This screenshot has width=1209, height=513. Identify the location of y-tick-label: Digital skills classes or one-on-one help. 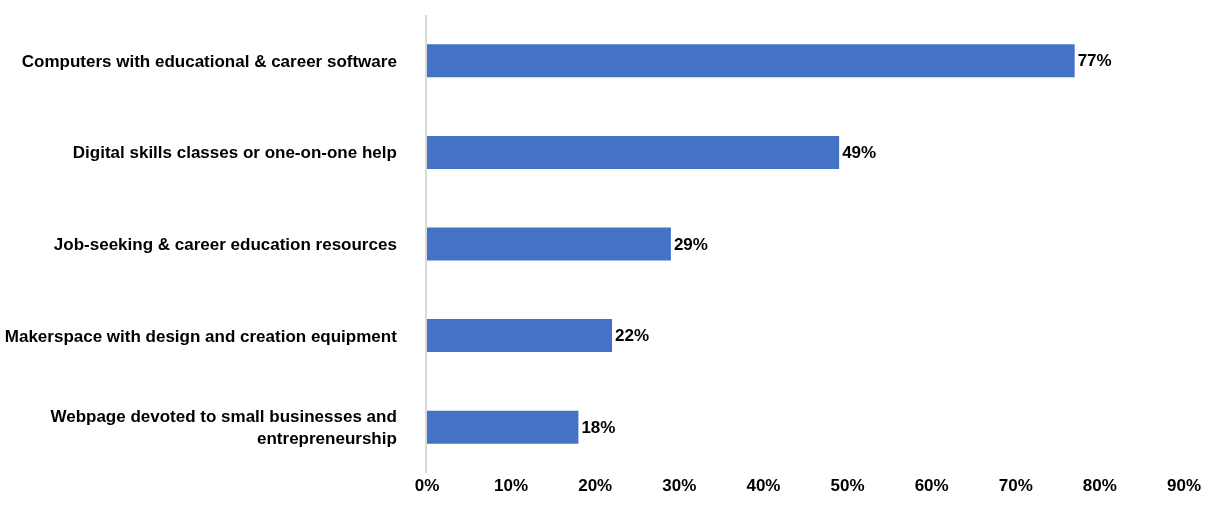
(234, 153).